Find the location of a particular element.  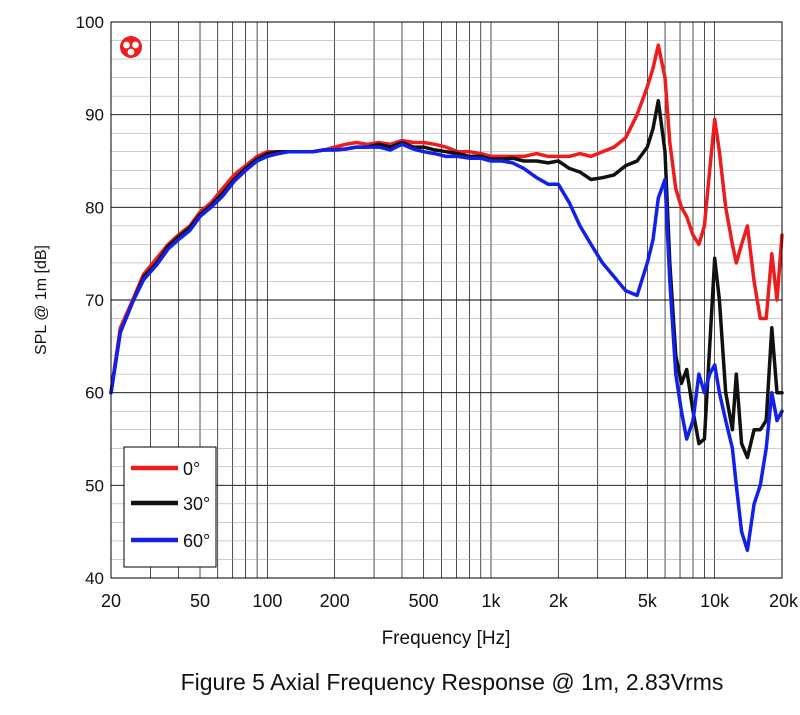

x-tick-label: 50 is located at coordinates (200, 601).